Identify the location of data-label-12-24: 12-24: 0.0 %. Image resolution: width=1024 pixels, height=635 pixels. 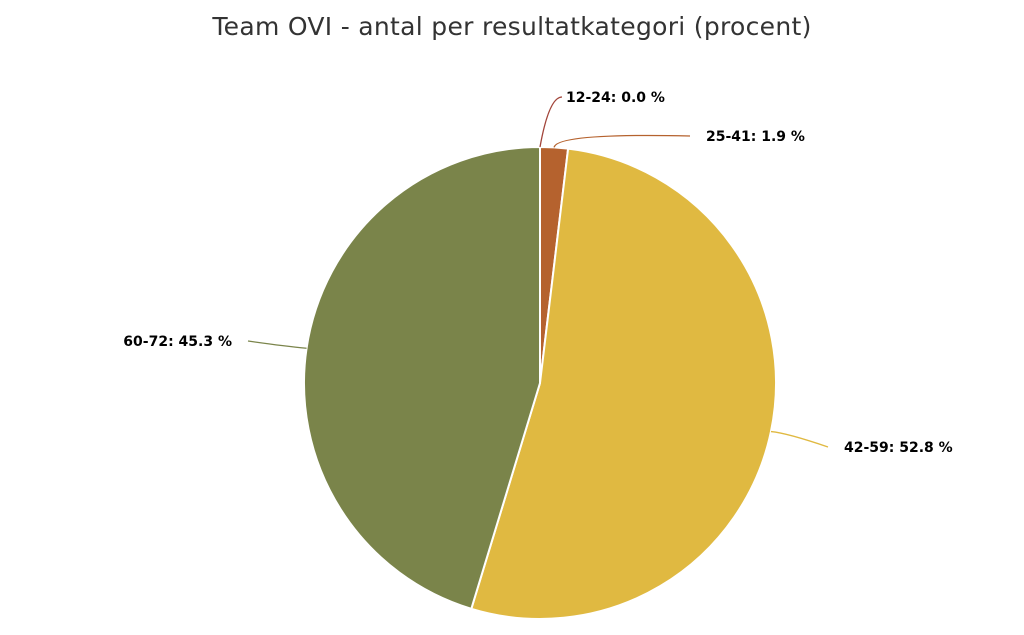
(615, 98).